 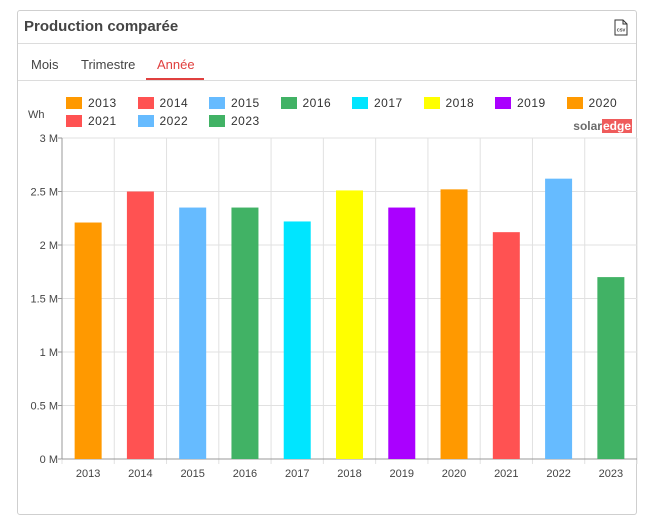 What do you see at coordinates (317, 103) in the screenshot?
I see `legend-label: 2016` at bounding box center [317, 103].